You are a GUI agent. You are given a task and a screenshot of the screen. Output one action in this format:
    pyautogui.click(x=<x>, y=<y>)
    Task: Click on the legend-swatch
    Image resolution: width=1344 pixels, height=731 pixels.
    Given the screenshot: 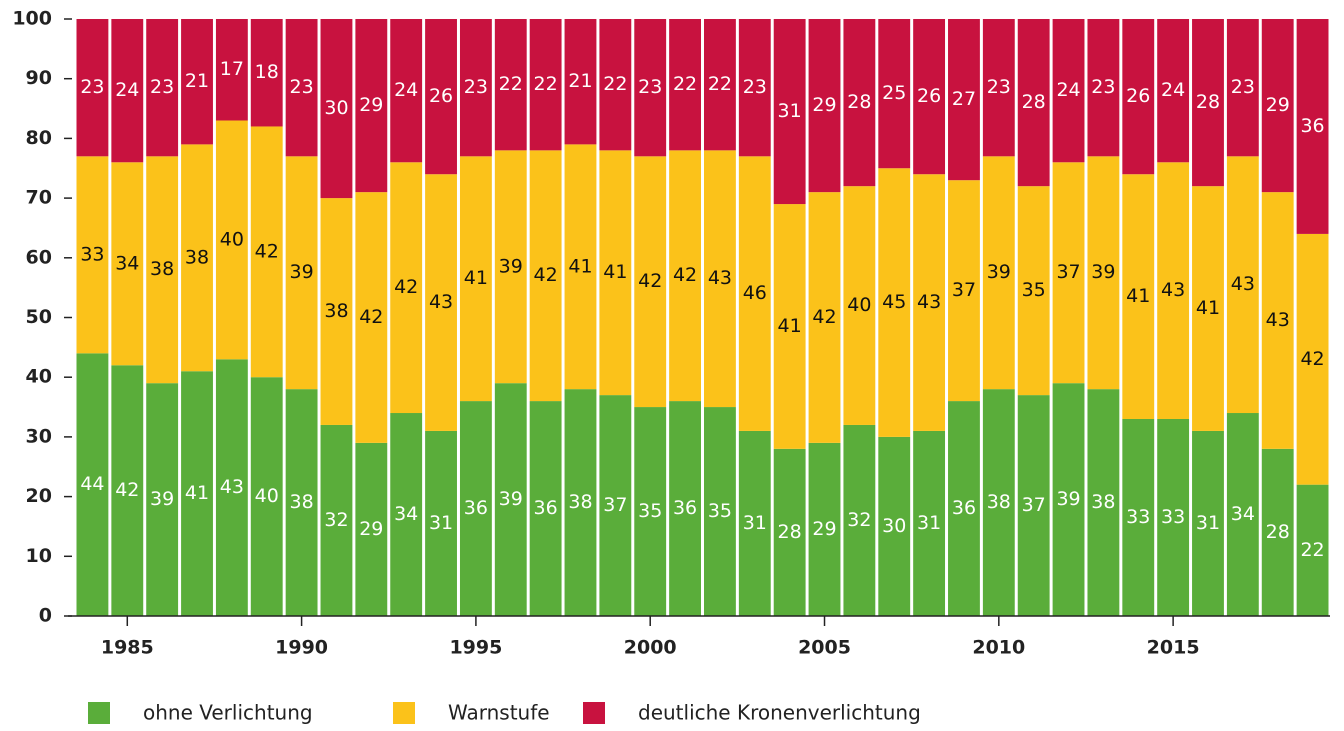 What is the action you would take?
    pyautogui.click(x=99, y=713)
    